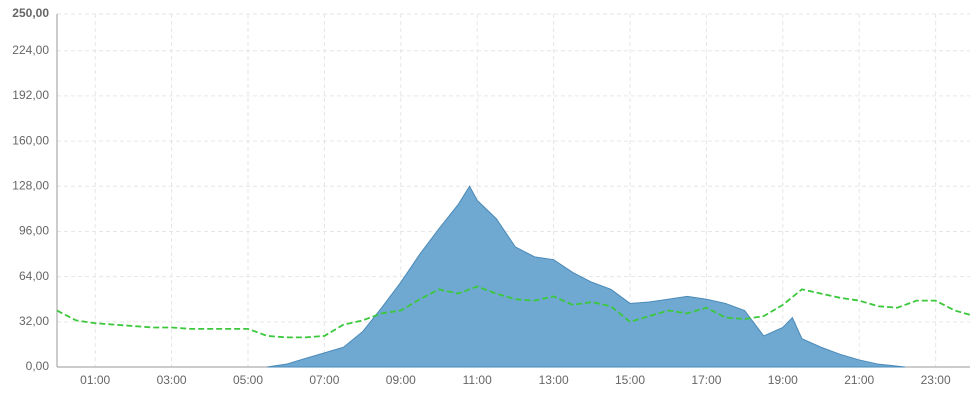  What do you see at coordinates (30, 140) in the screenshot?
I see `y-tick-label: 160,00` at bounding box center [30, 140].